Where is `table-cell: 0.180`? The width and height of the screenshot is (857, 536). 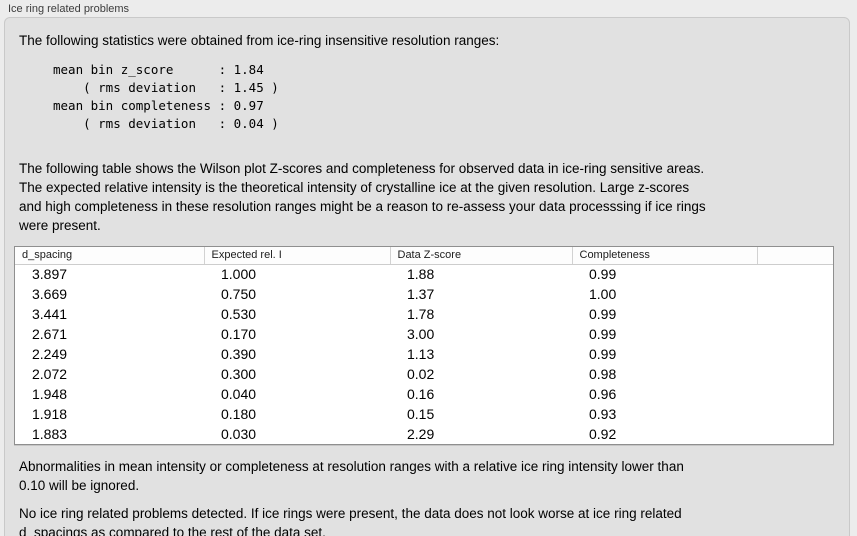
table-cell: 0.180 is located at coordinates (239, 414).